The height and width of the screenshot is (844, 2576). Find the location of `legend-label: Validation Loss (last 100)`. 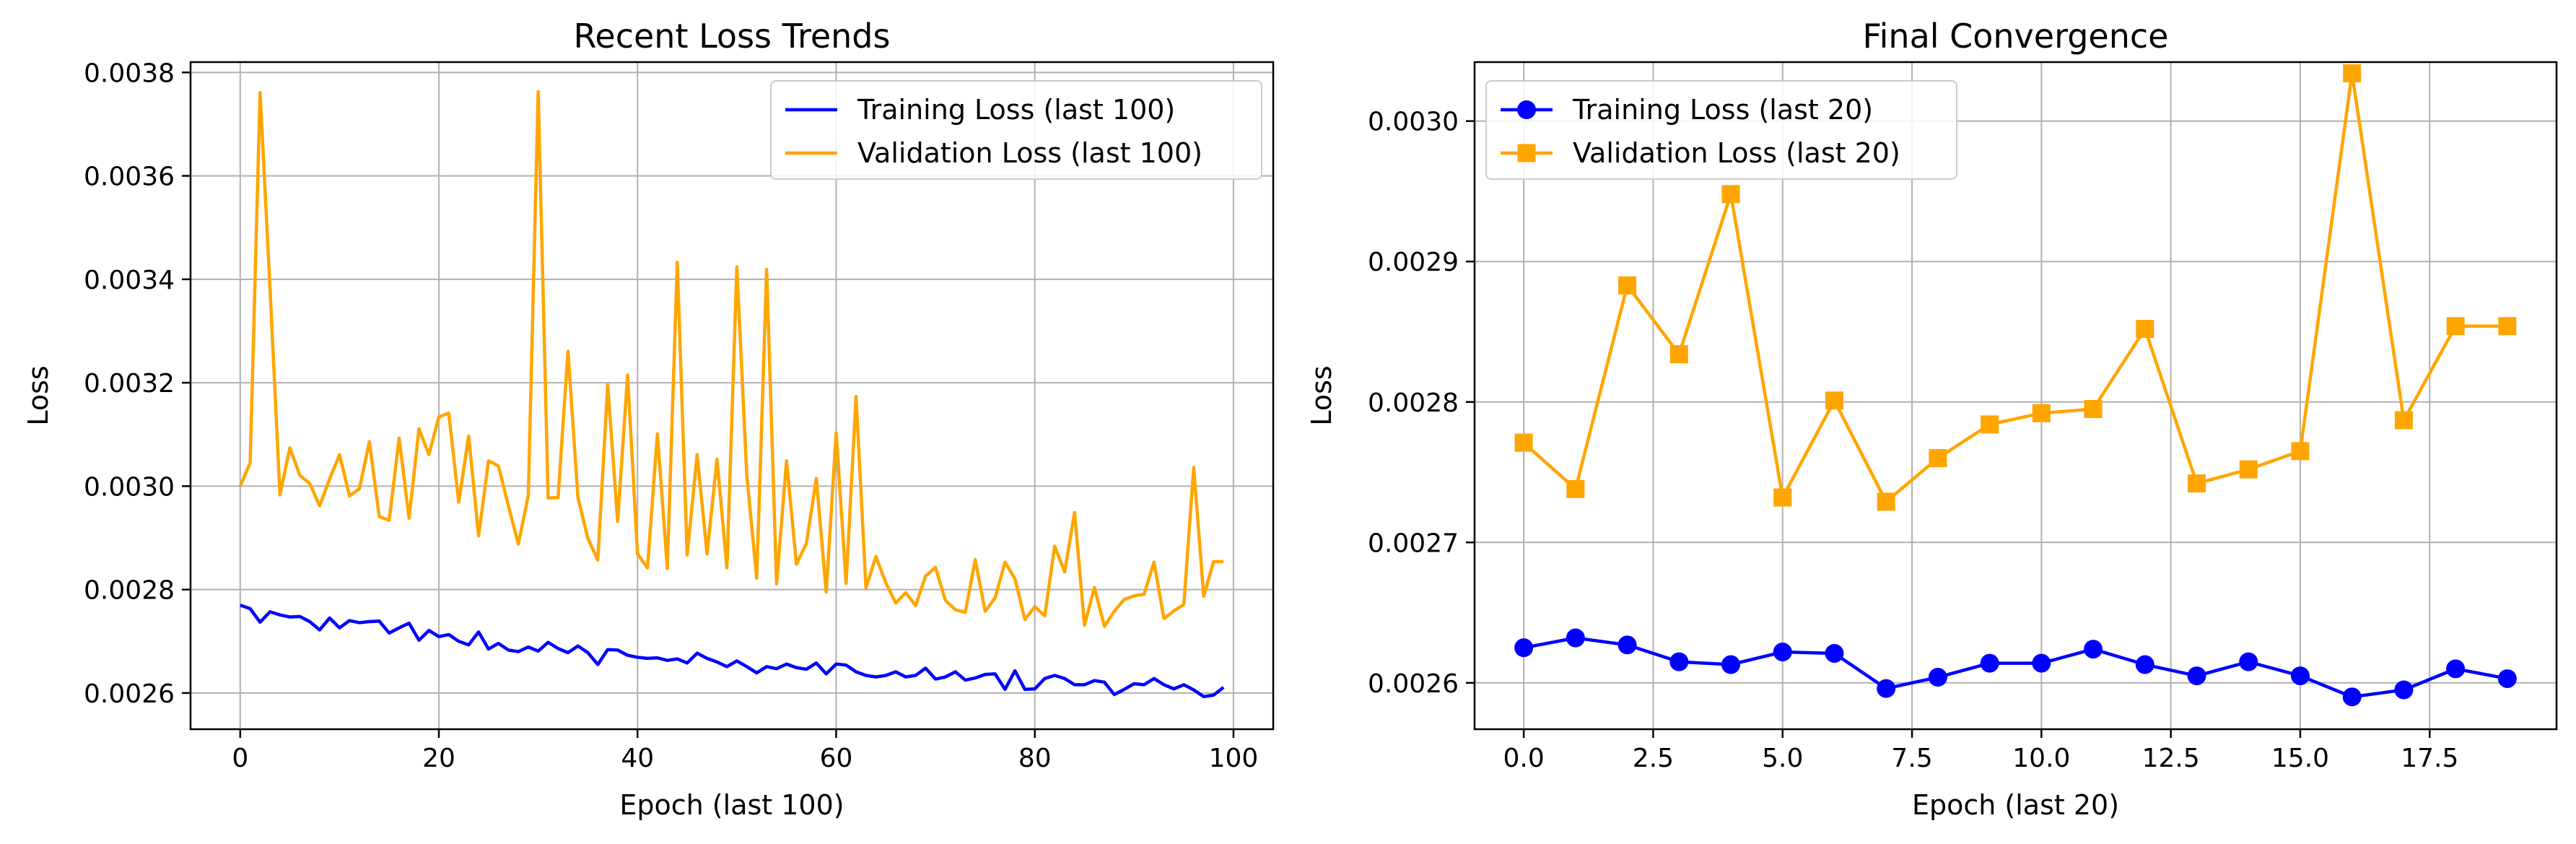

legend-label: Validation Loss (last 100) is located at coordinates (1029, 153).